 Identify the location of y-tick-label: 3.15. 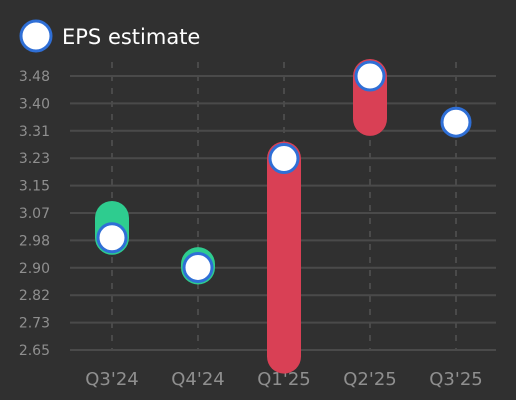
(34, 187).